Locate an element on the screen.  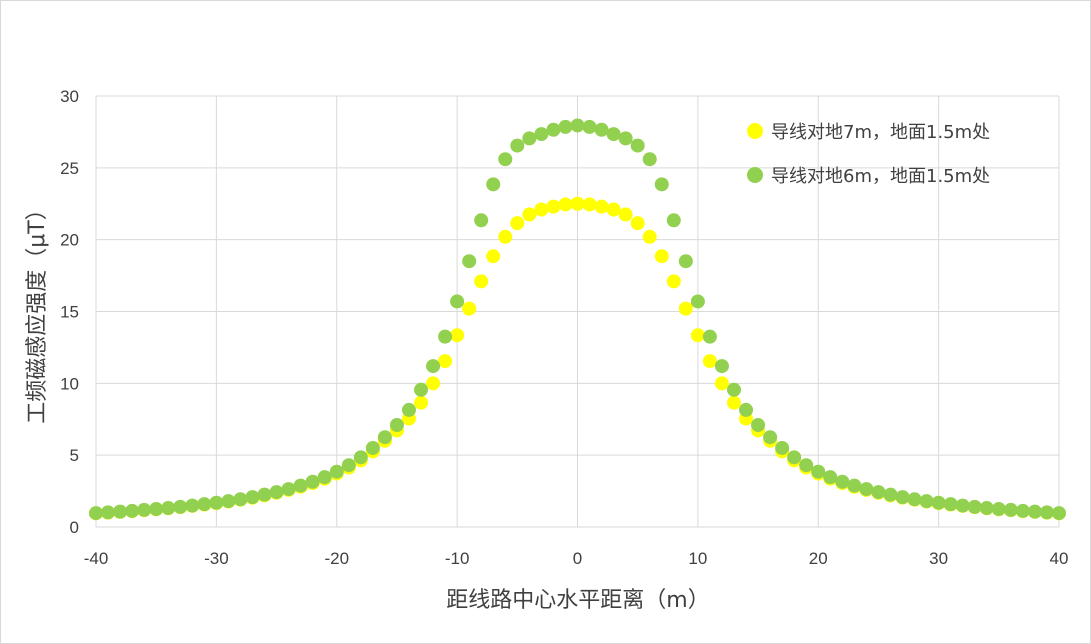
x-tick-label: 0 is located at coordinates (577, 558).